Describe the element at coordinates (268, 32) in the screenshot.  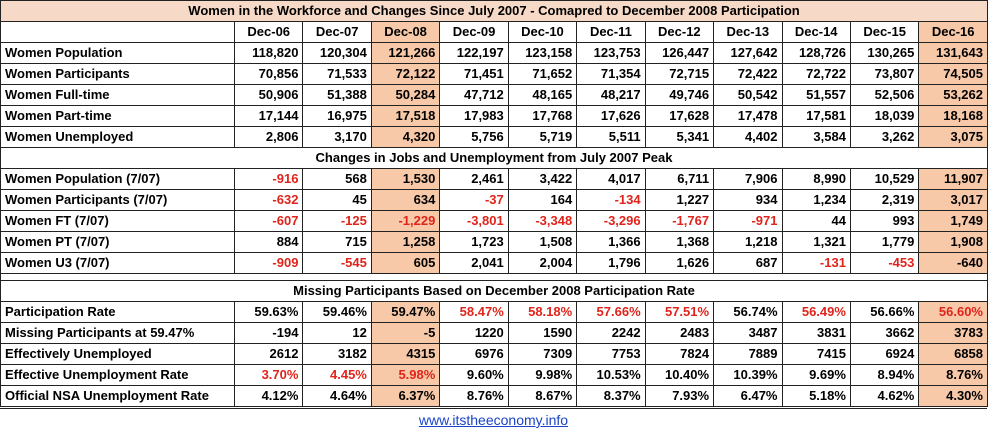
I see `column-header: Dec-06` at that location.